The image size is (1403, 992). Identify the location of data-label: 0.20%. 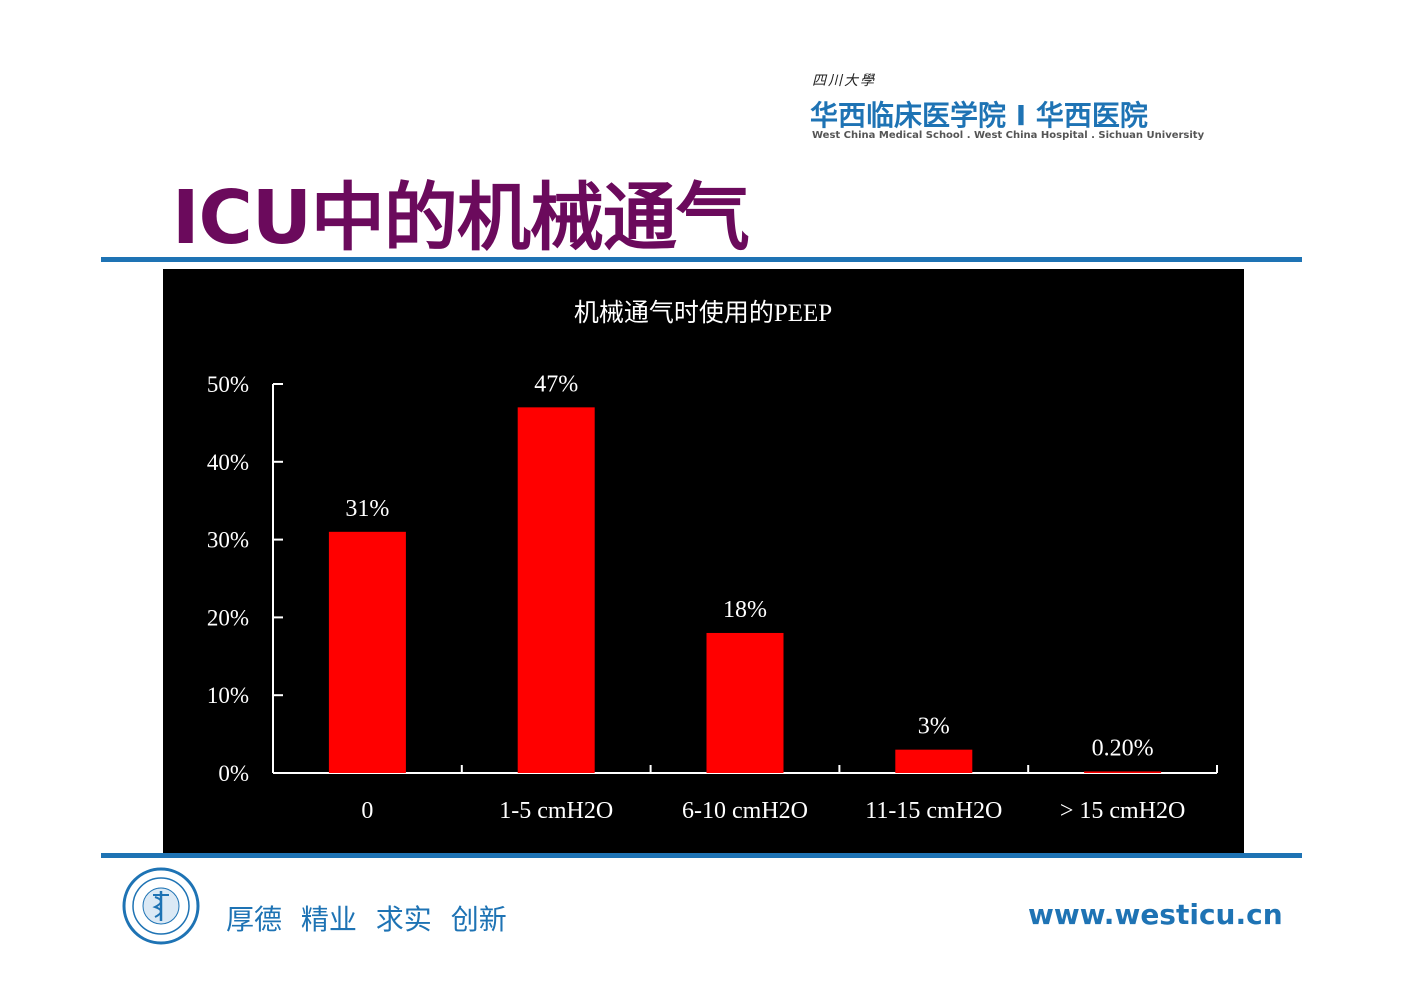
(1123, 748).